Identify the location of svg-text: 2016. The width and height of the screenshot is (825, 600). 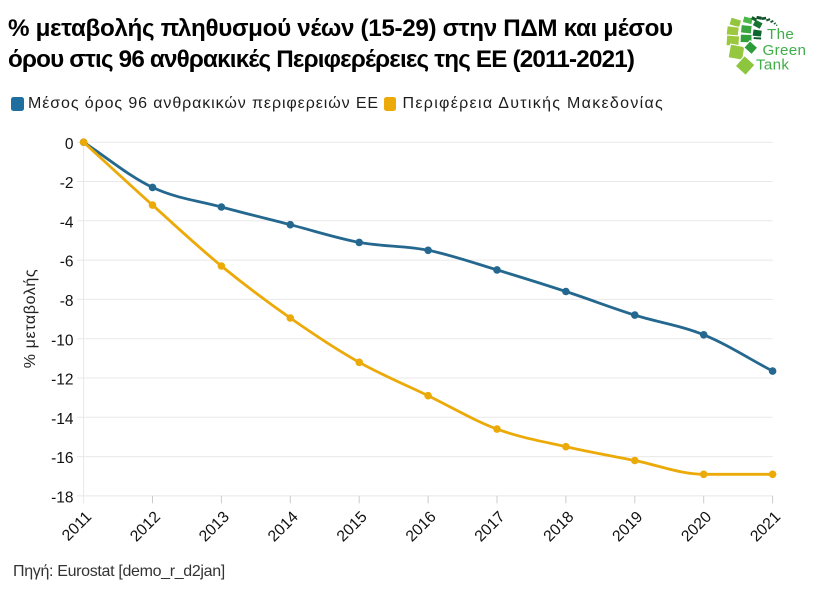
(421, 526).